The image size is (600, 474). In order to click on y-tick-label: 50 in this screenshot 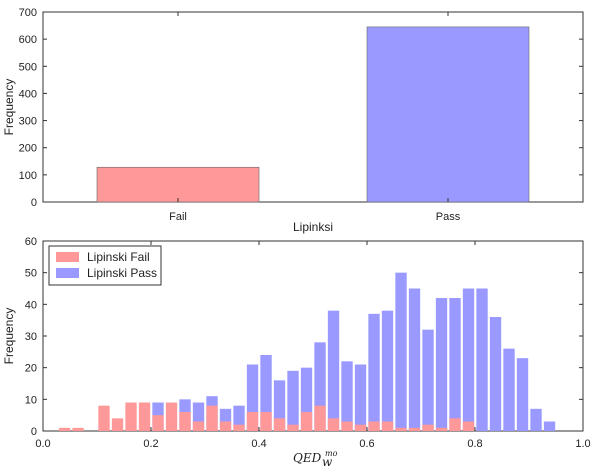, I will do `click(31, 274)`.